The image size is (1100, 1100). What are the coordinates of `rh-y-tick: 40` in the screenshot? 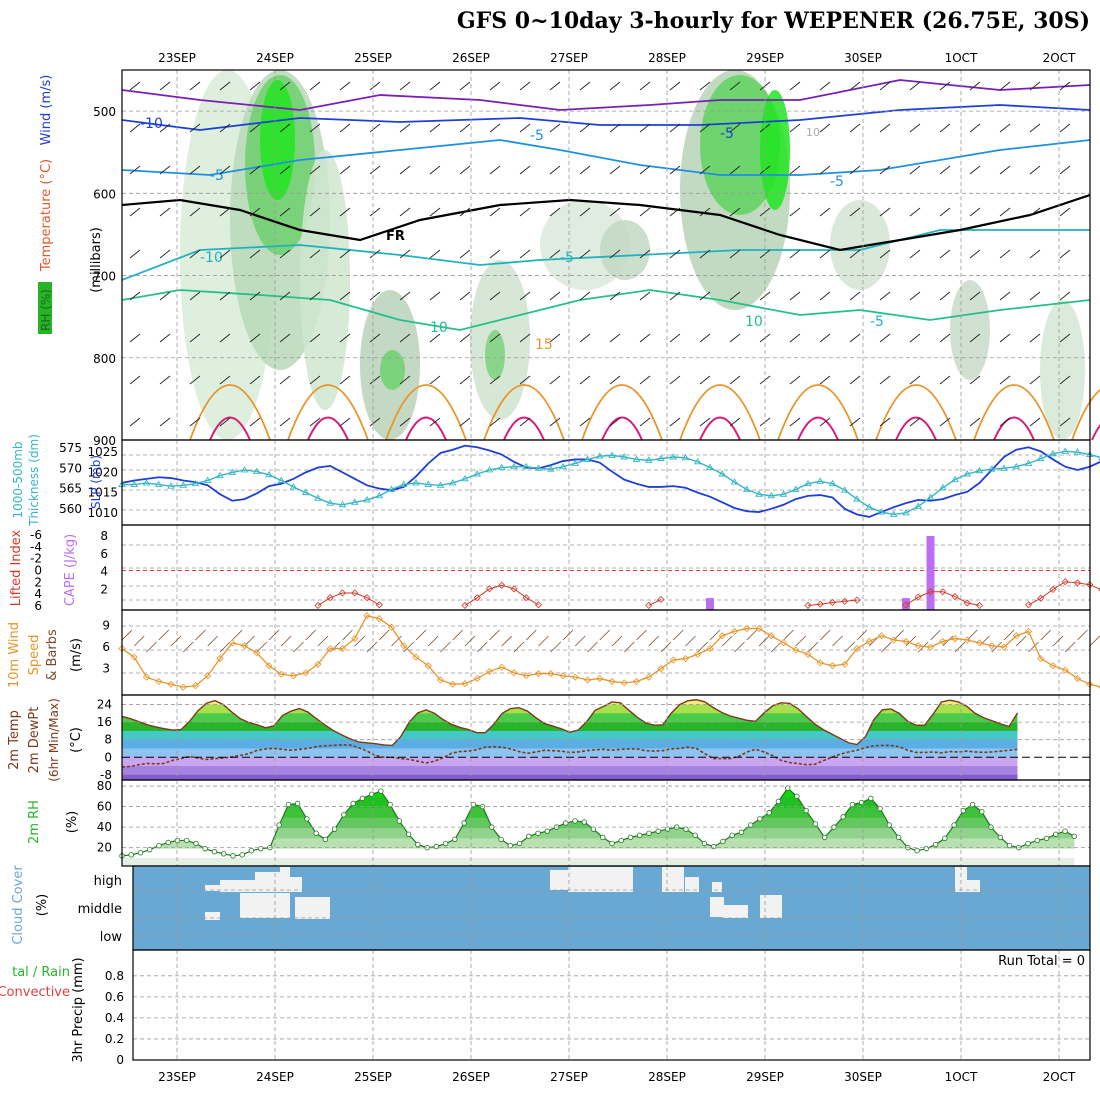 It's located at (104, 827).